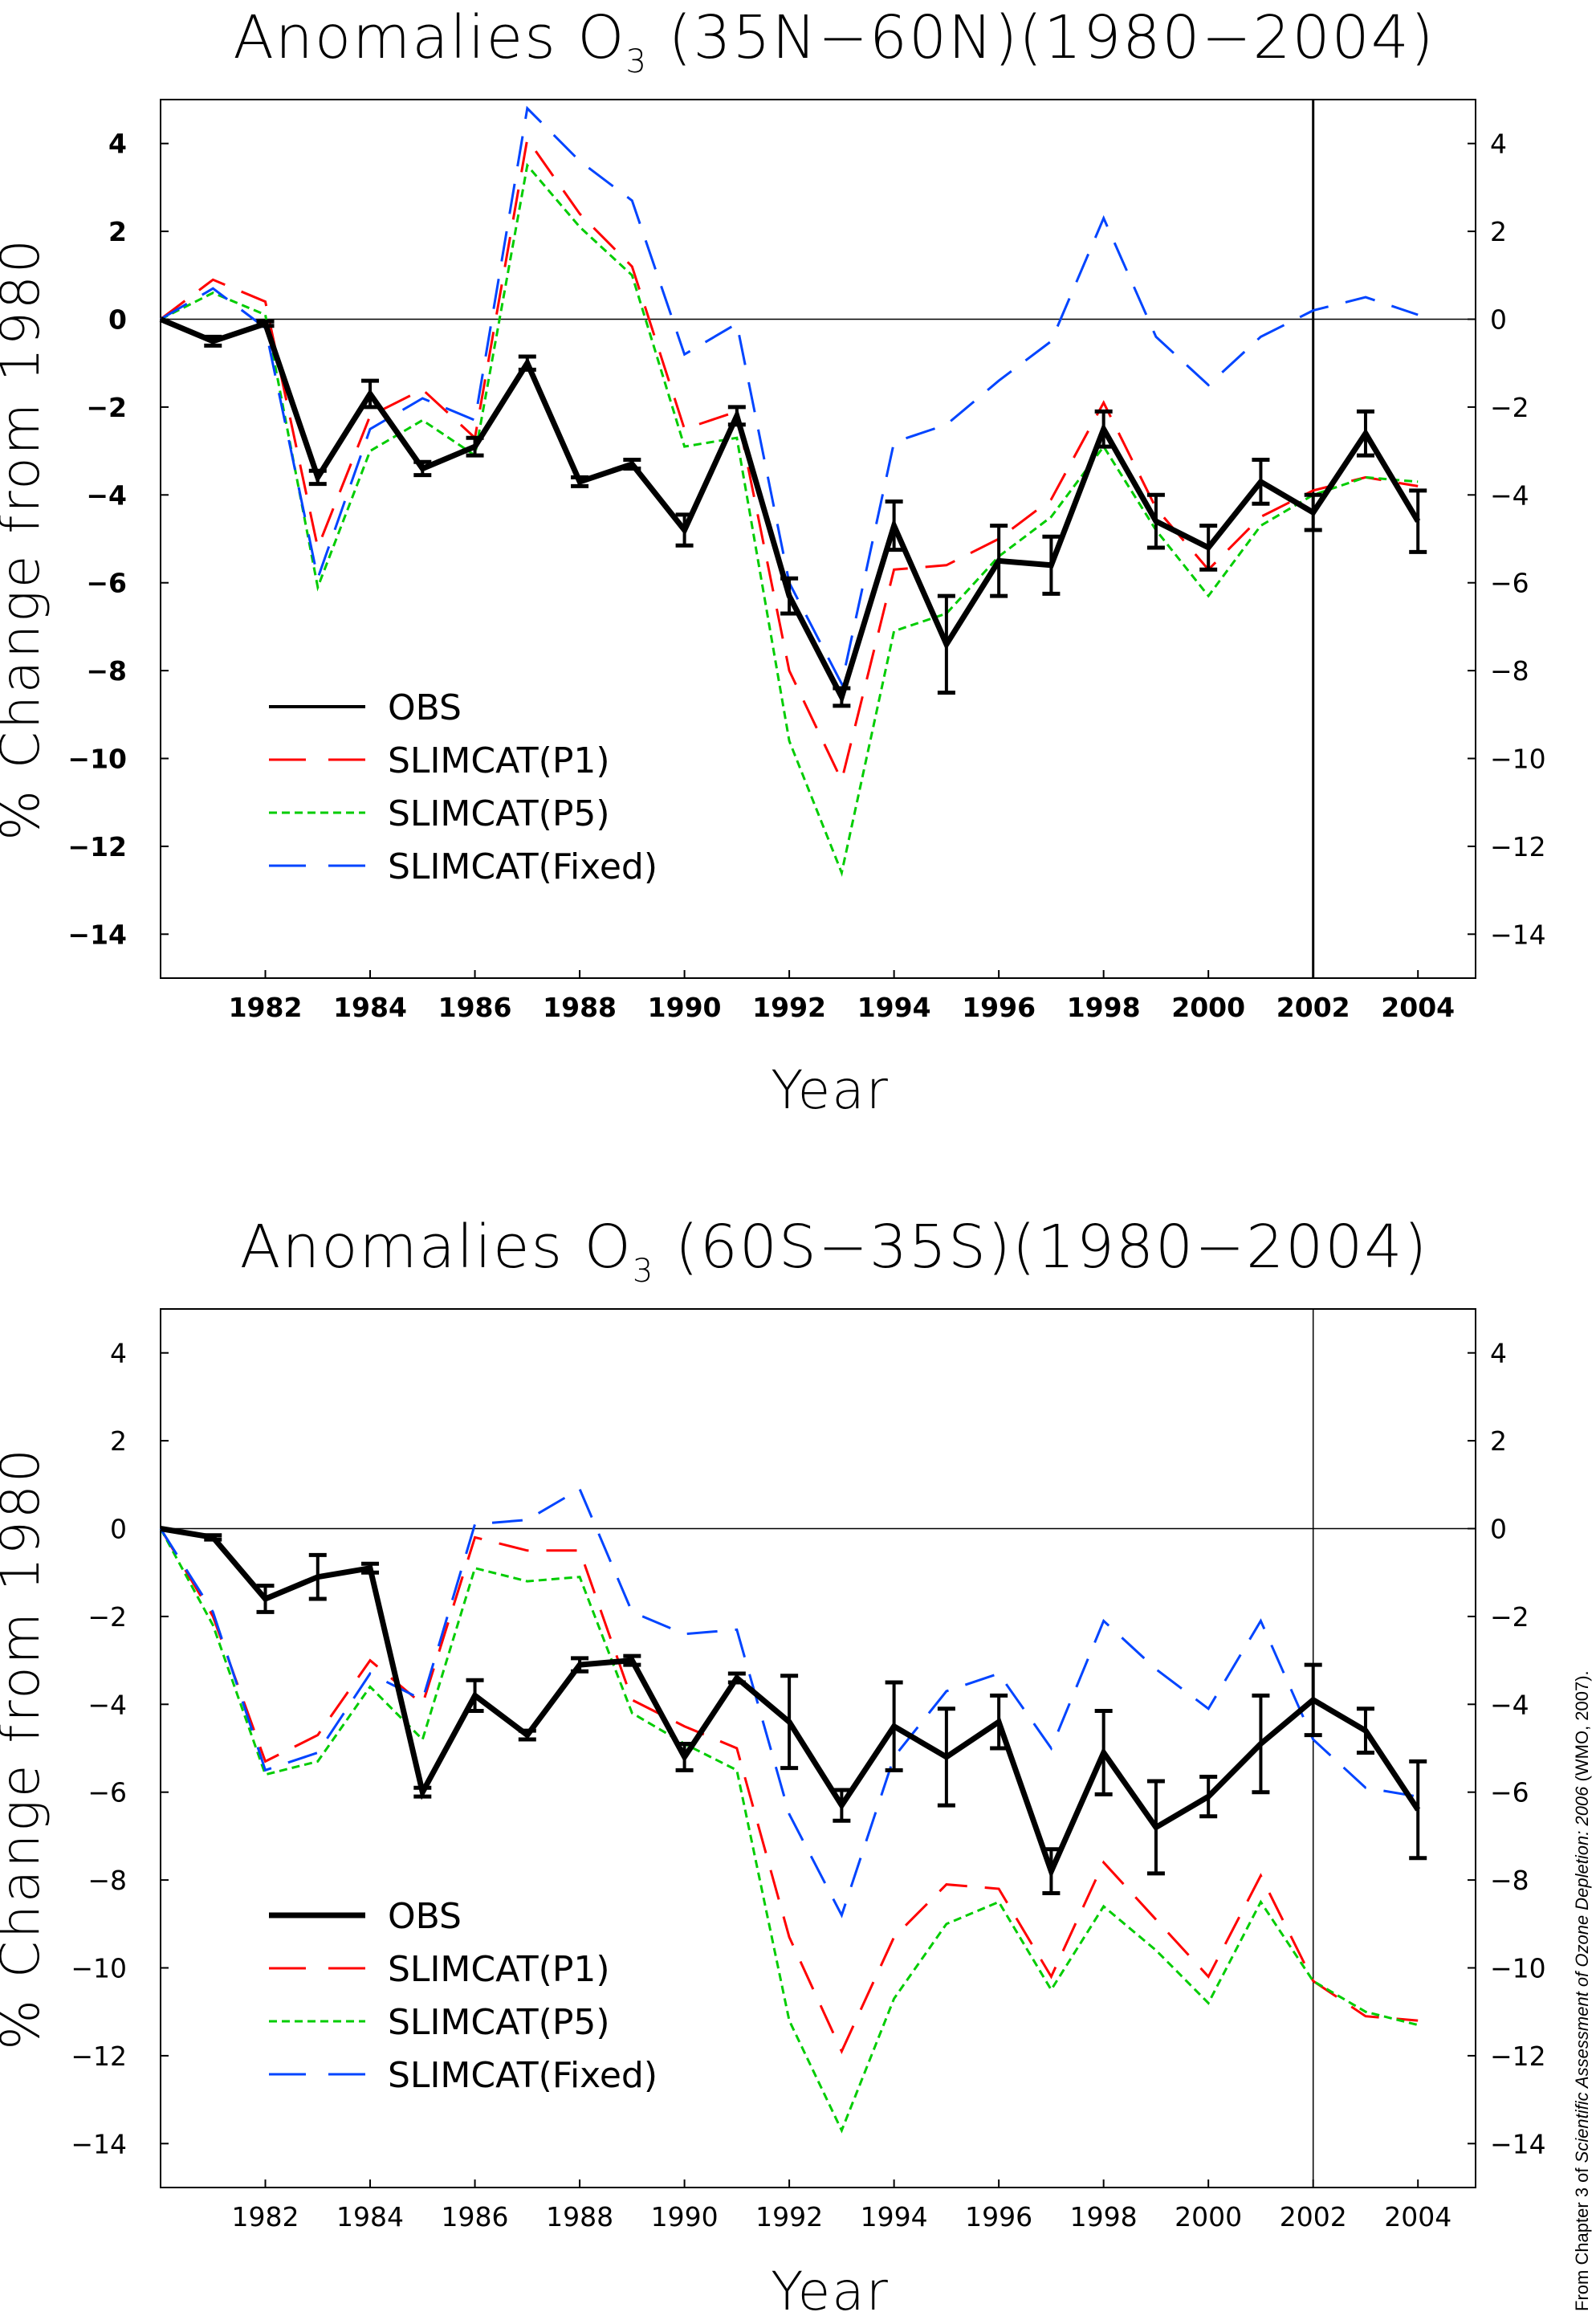 The width and height of the screenshot is (1596, 2316). I want to click on chart-0-xtick-label: 2002, so click(1313, 1007).